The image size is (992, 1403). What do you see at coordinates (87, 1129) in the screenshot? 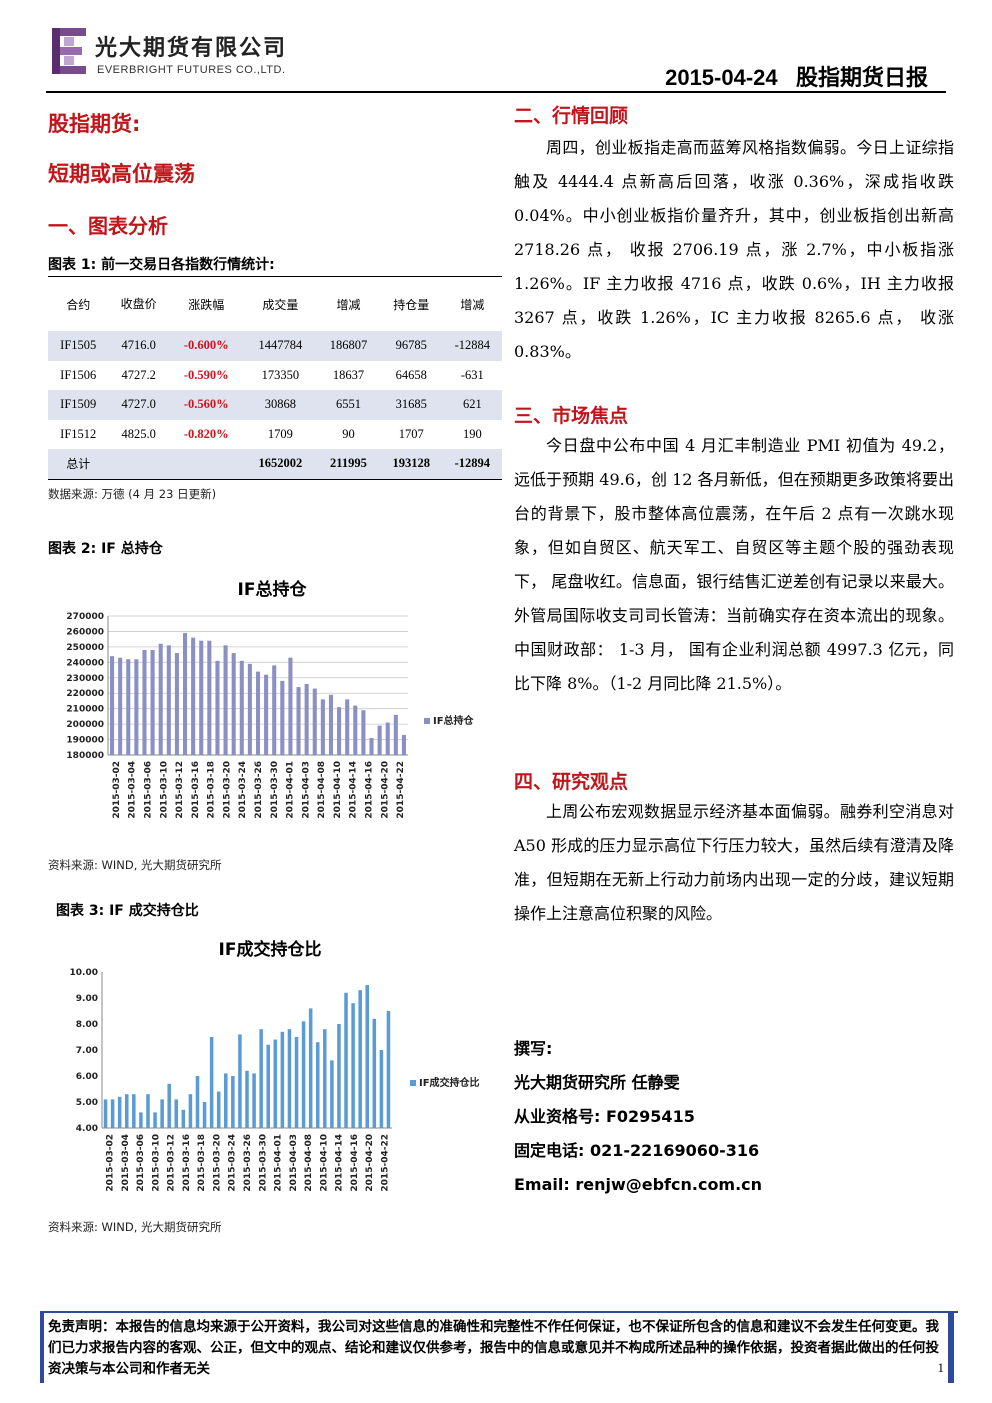
I see `y-tick-label: 4.00` at bounding box center [87, 1129].